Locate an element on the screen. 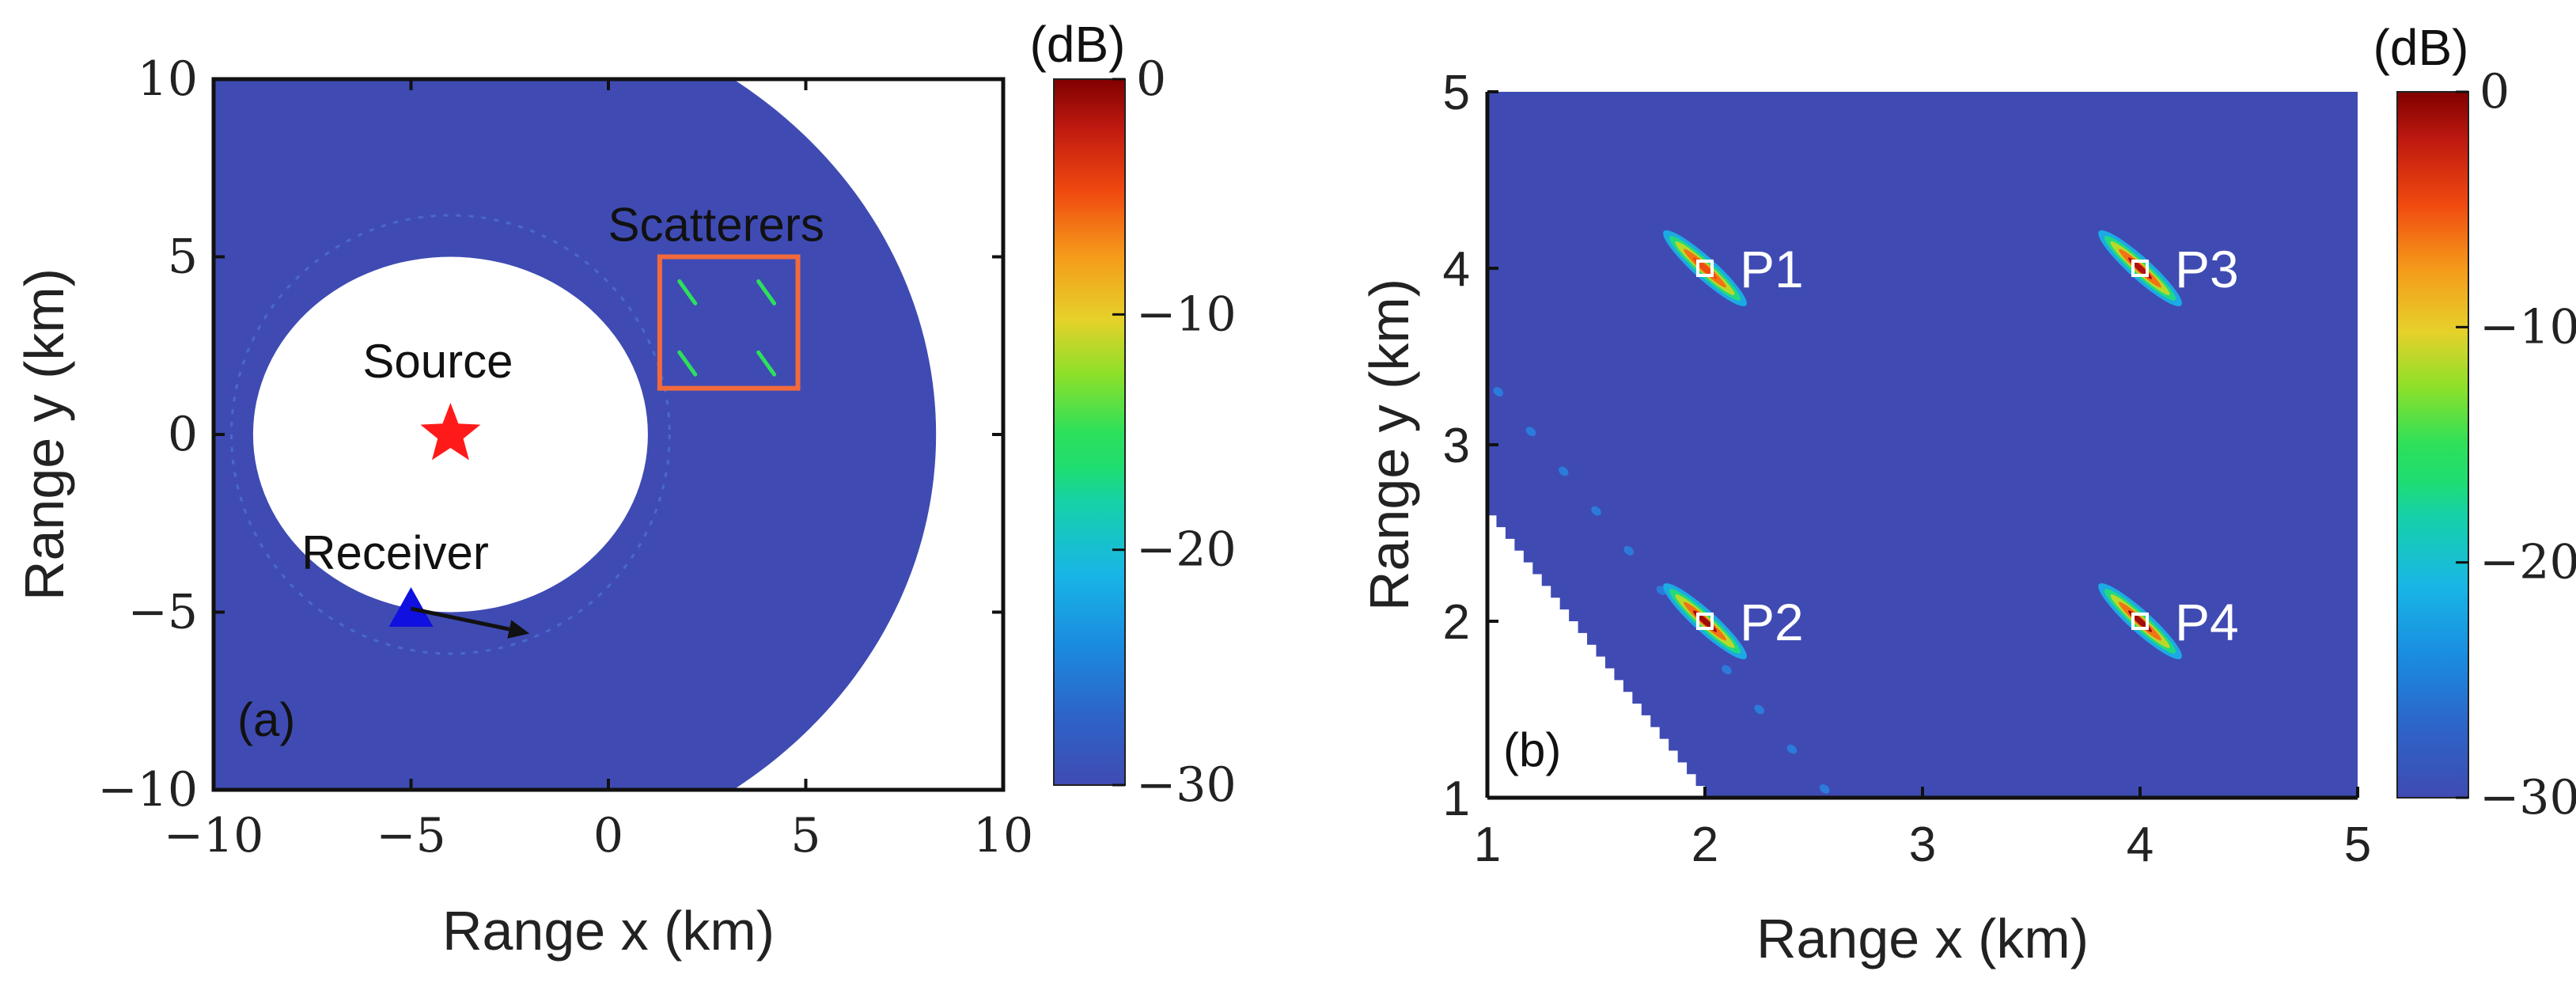  colorbar-unit-b: (dB) is located at coordinates (2421, 47).